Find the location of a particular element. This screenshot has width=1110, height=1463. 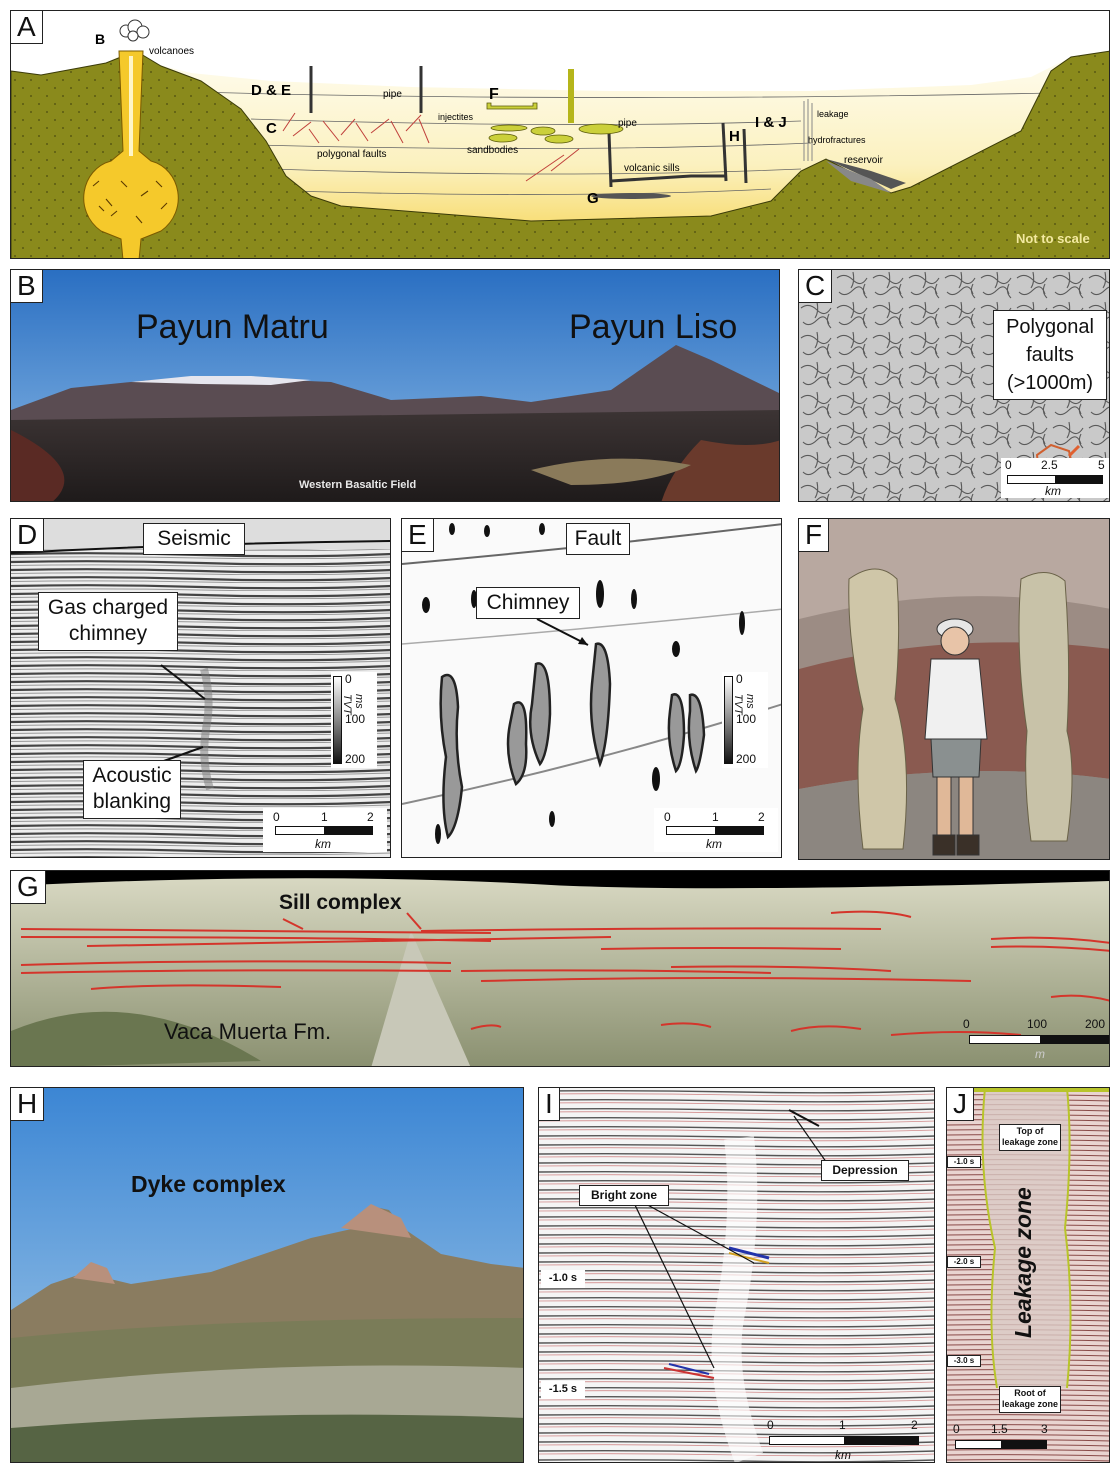

scale-tick: 2.5 is located at coordinates (1049, 465).